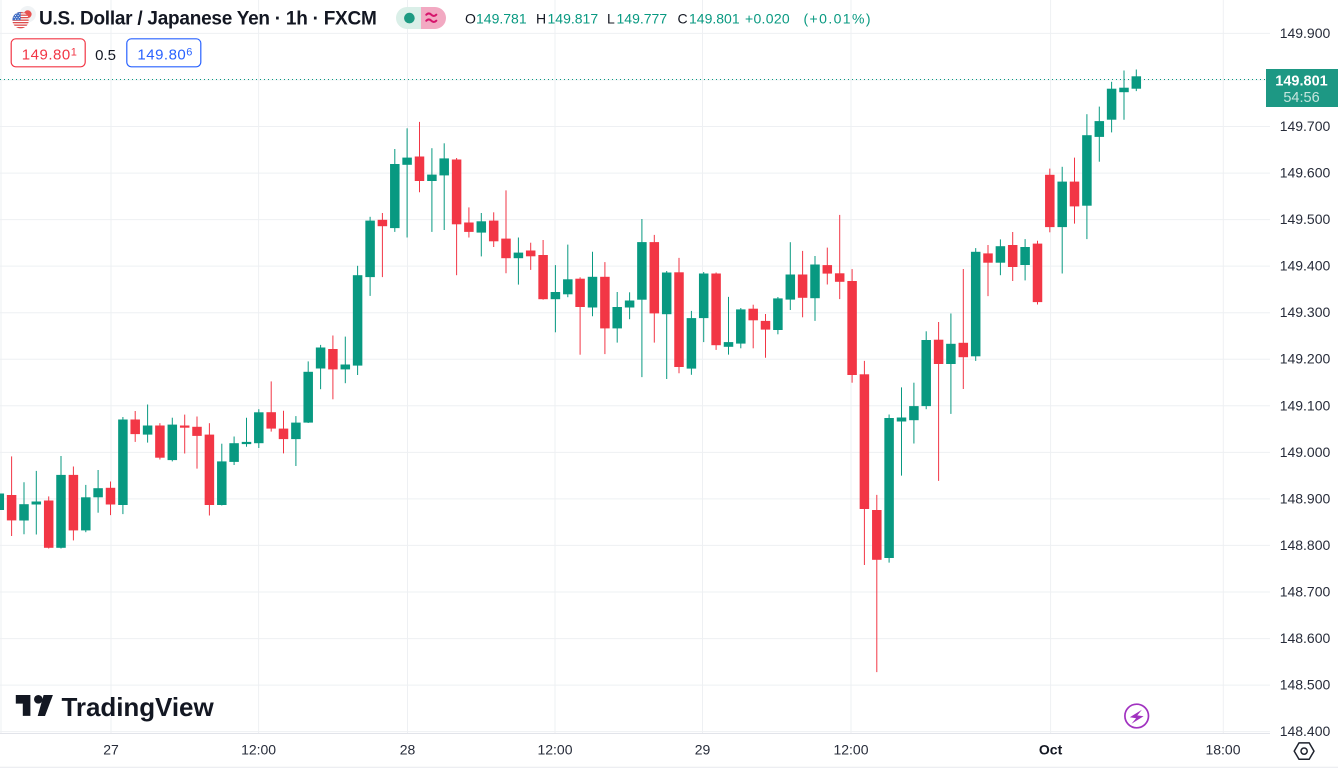 The image size is (1338, 770). Describe the element at coordinates (1305, 592) in the screenshot. I see `svg-text: 148.700` at that location.